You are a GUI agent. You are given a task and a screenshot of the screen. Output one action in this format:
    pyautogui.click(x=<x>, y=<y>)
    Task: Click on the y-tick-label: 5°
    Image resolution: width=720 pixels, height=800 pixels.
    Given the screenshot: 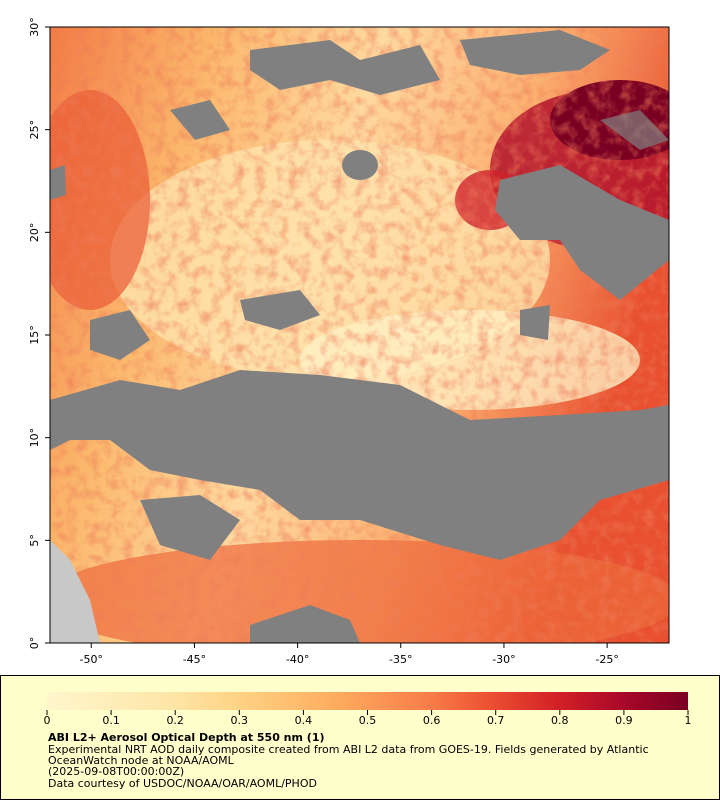 What is the action you would take?
    pyautogui.click(x=34, y=540)
    